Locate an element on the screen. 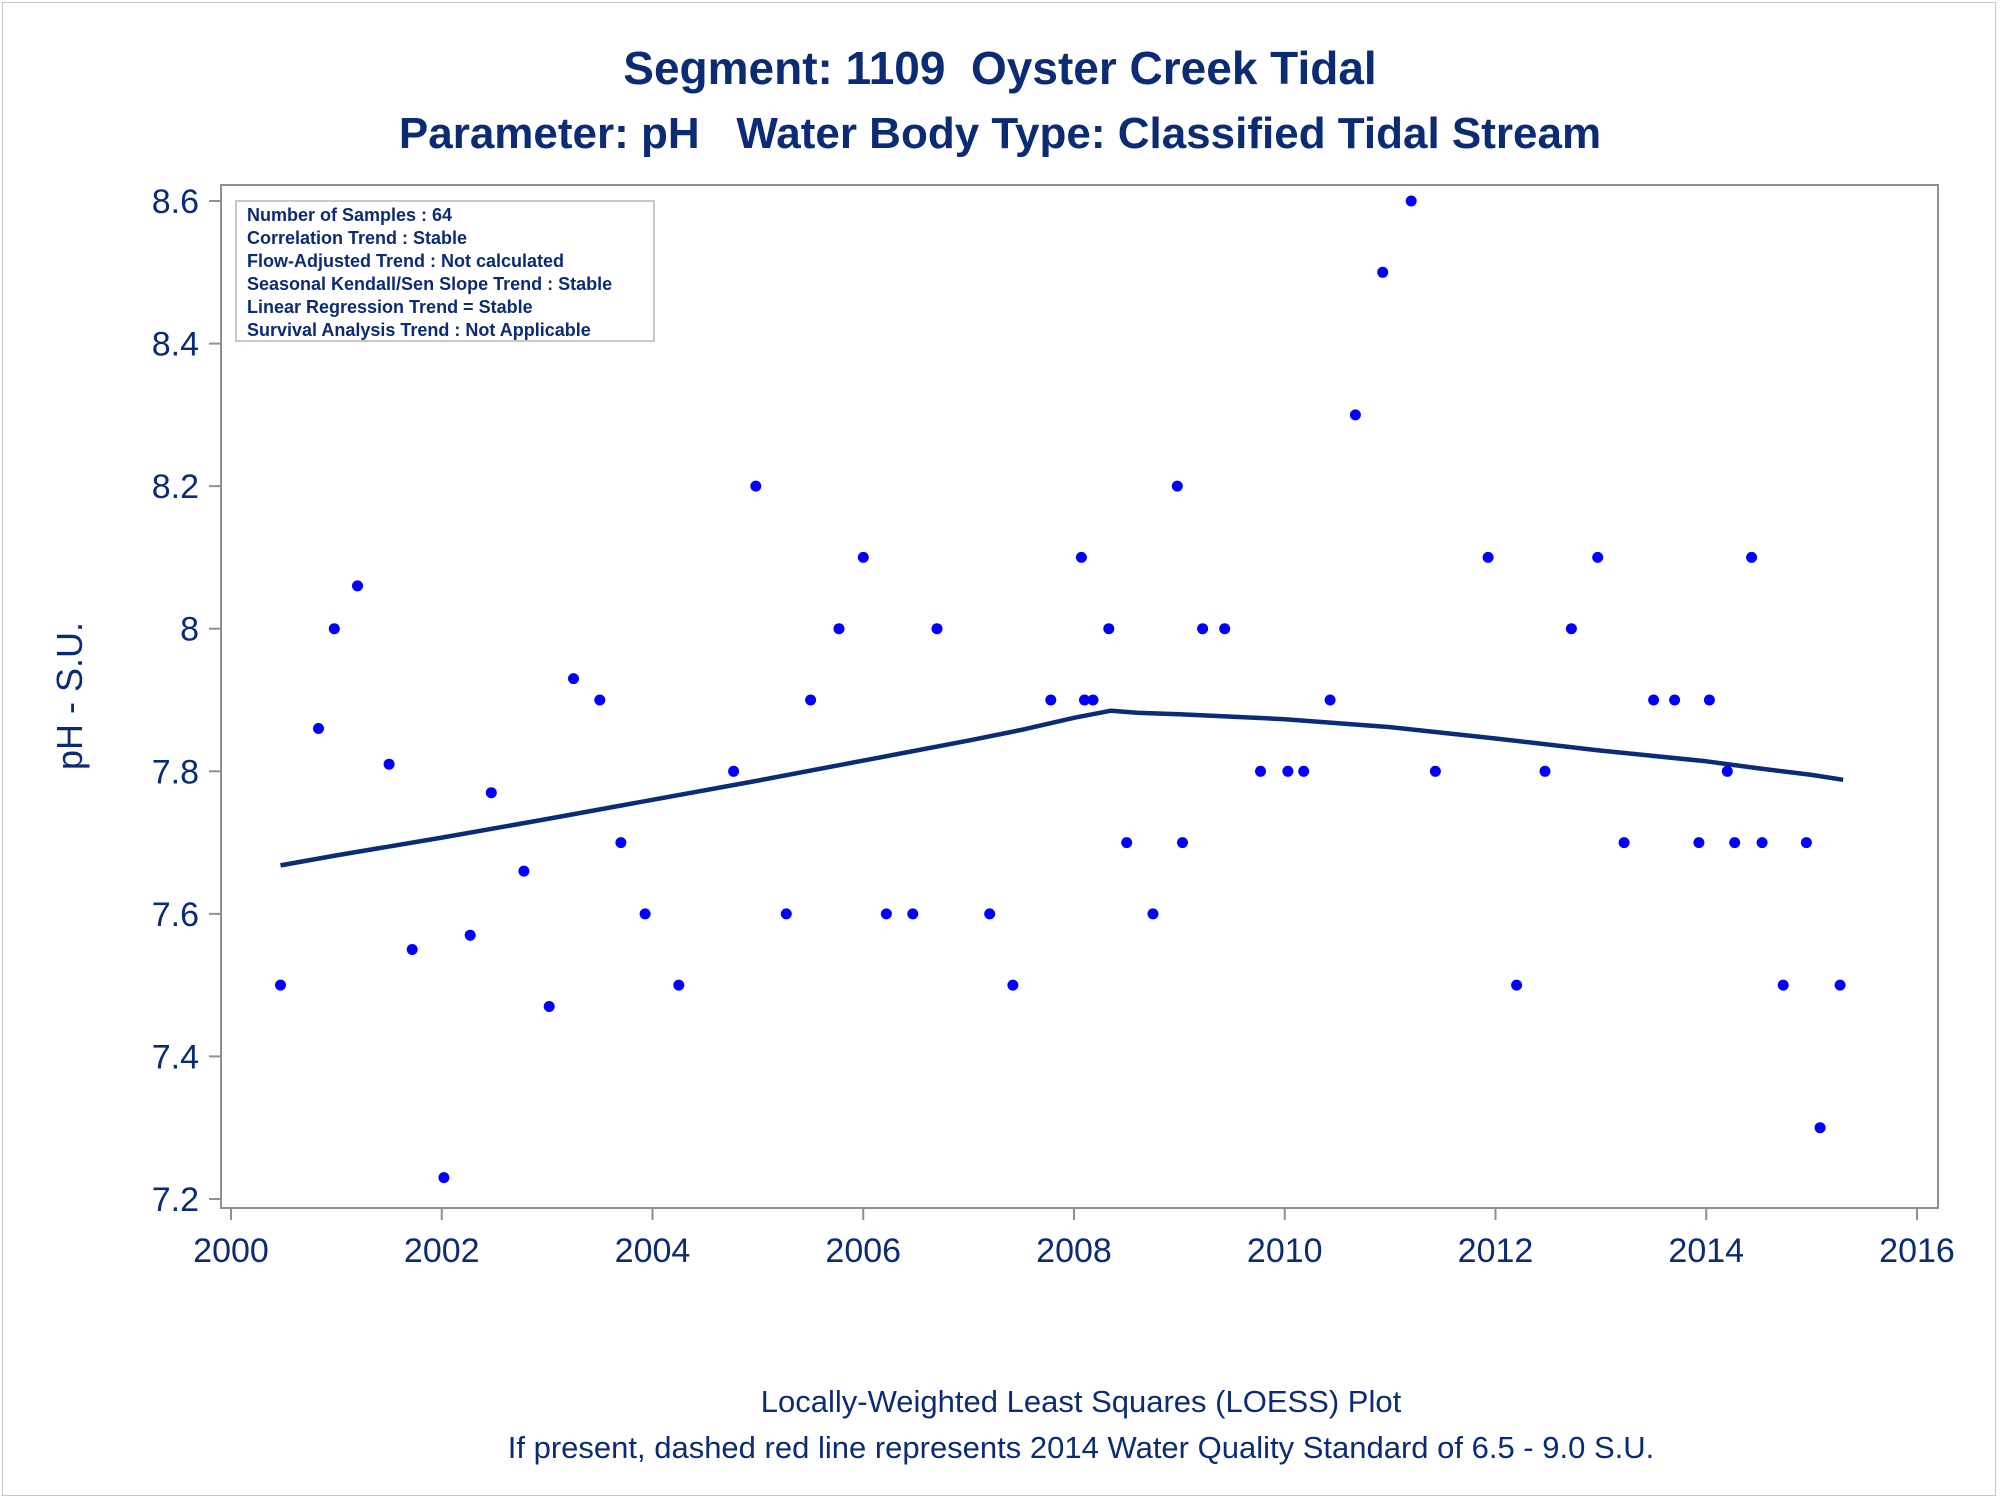 The image size is (2000, 1500). chart-title: Segment: 1109 Oyster Creek Tidal is located at coordinates (999, 68).